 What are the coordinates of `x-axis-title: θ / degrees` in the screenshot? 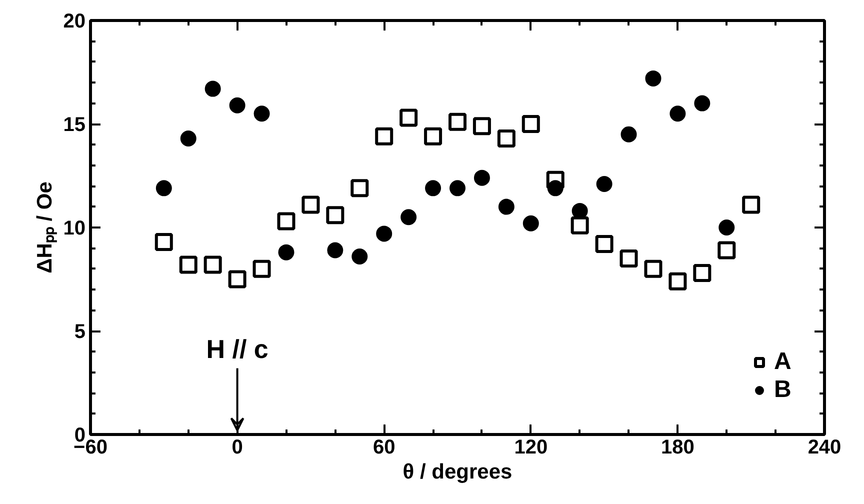 It's located at (457, 472).